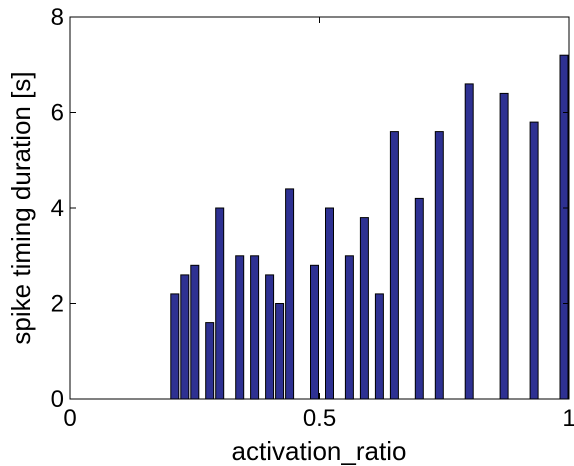  I want to click on x-tick-label: 0.5, so click(319, 418).